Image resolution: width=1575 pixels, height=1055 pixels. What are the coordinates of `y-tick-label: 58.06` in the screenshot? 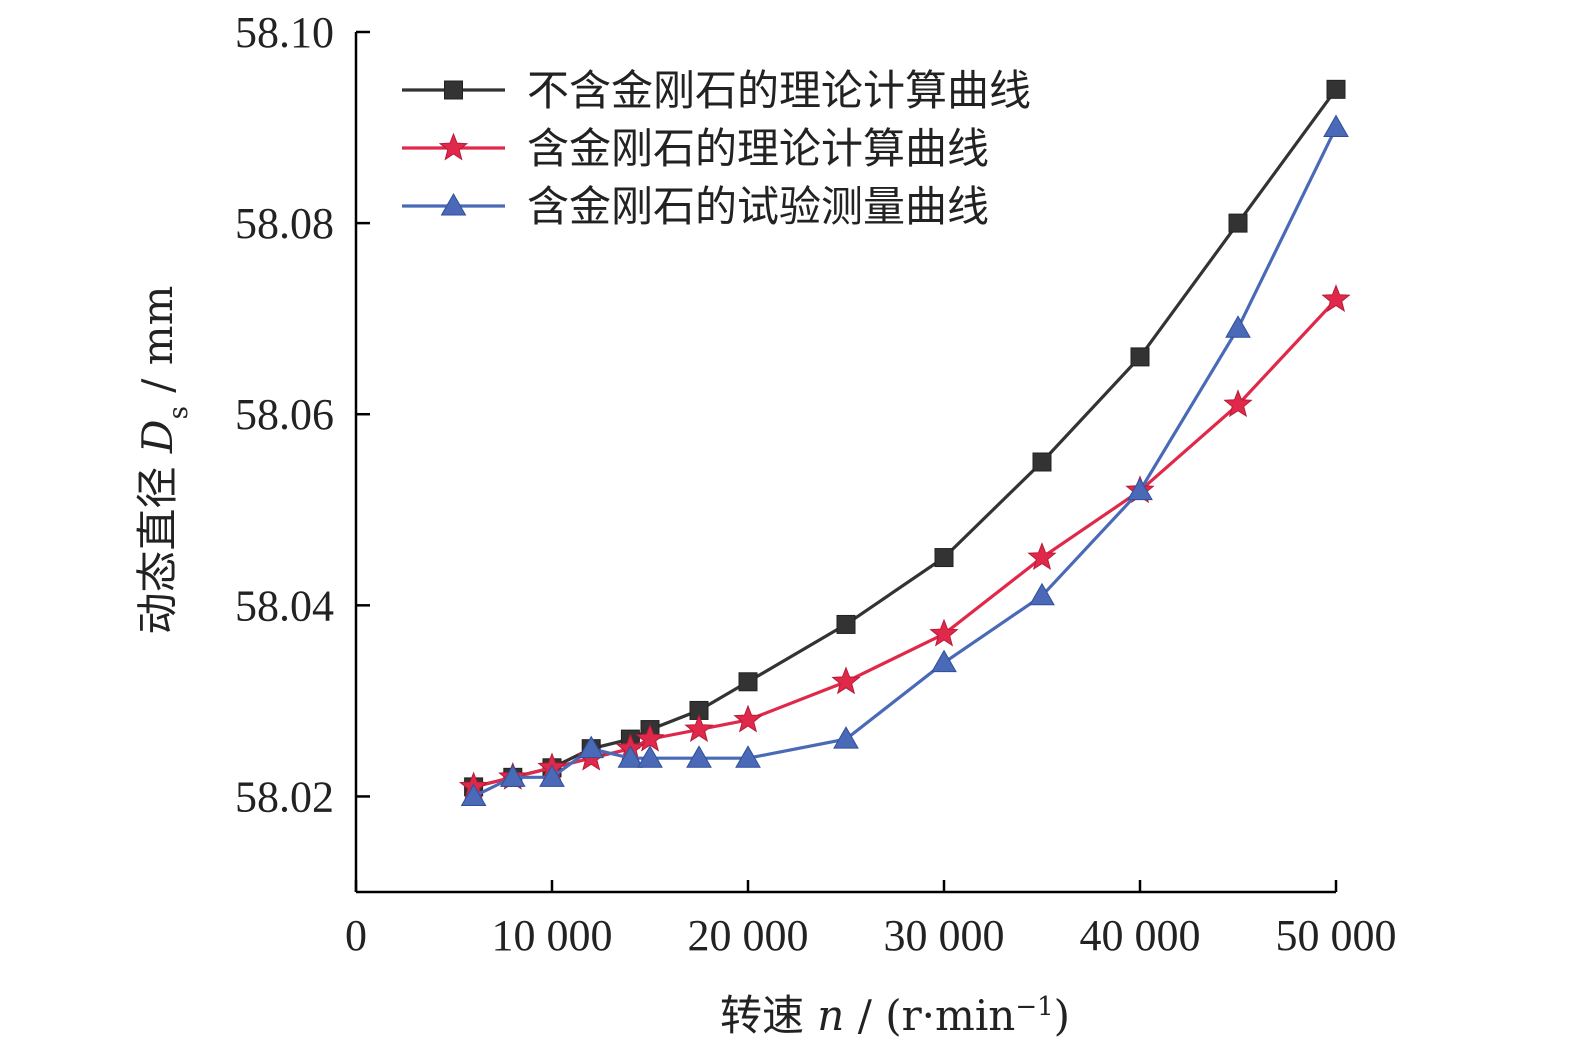 It's located at (284, 414).